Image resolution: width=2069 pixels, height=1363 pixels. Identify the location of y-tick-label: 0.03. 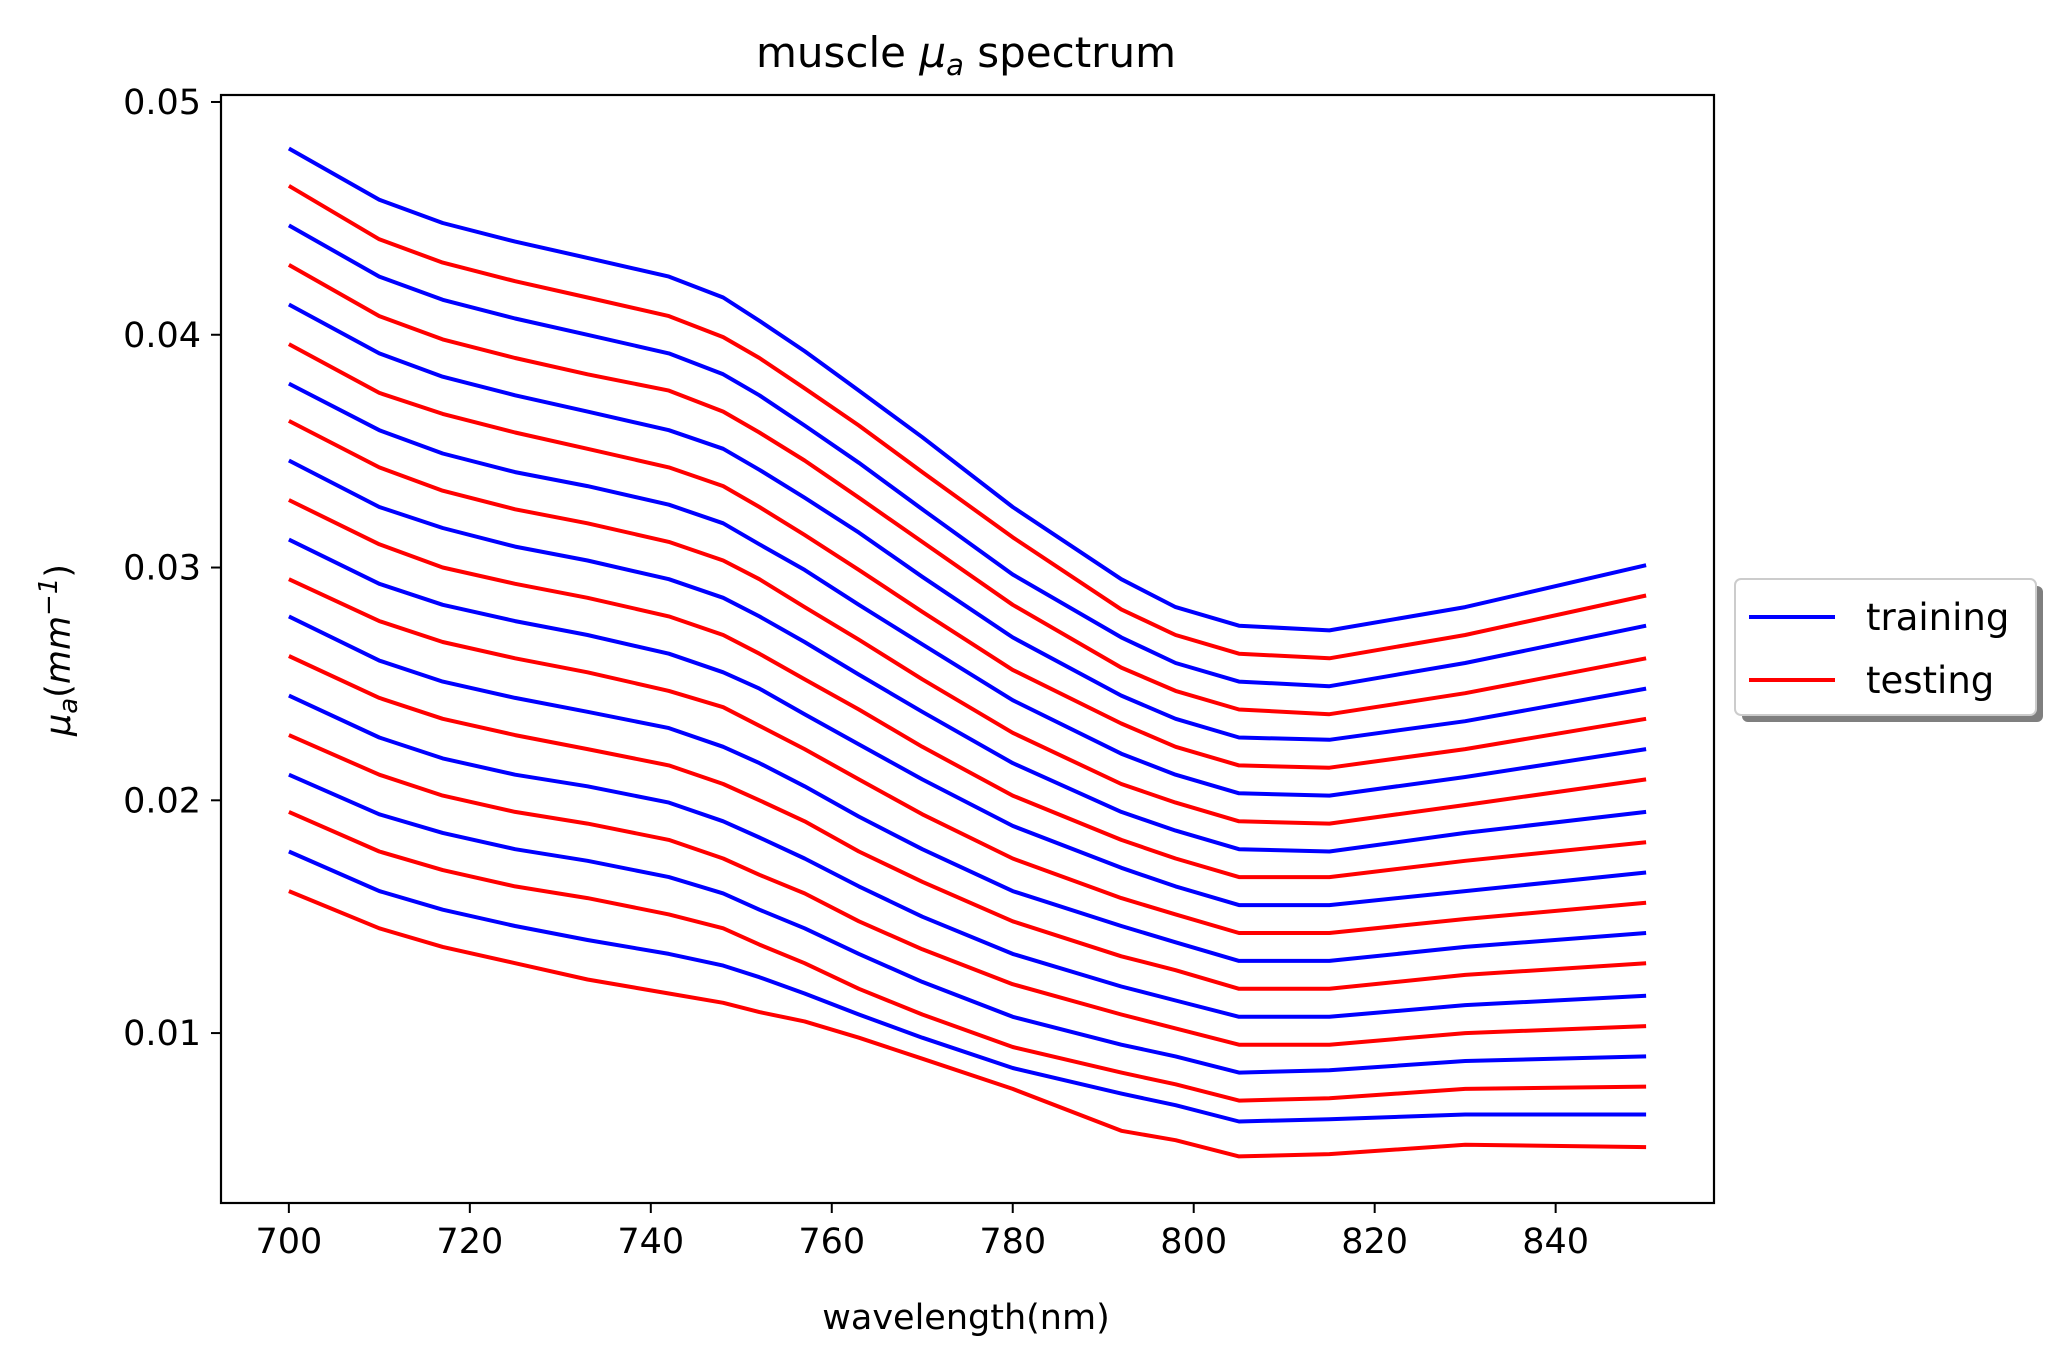
(162, 569).